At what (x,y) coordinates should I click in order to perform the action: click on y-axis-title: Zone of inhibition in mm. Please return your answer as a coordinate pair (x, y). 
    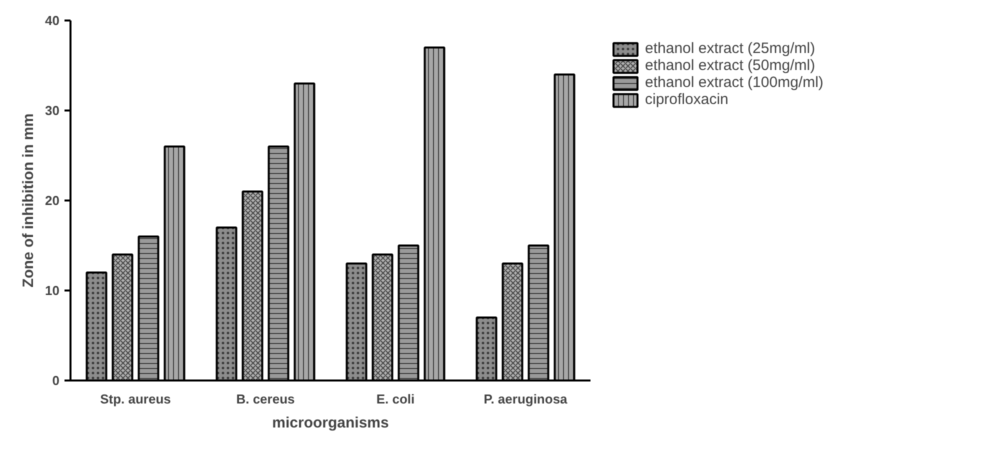
    Looking at the image, I should click on (29, 200).